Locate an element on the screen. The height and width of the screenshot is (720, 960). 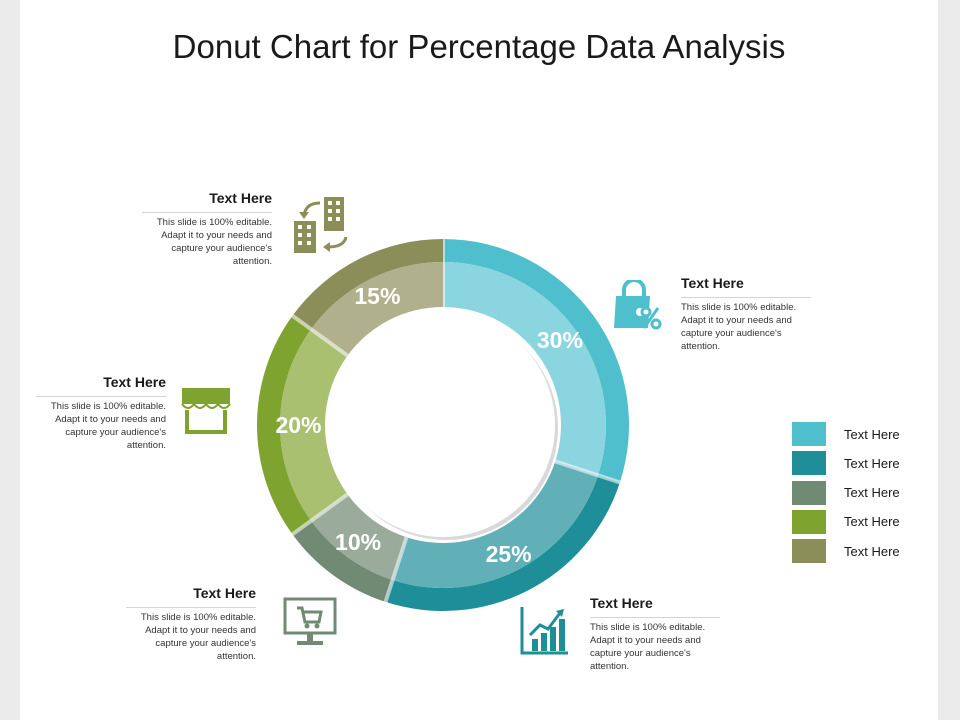
slice-percent-label: 30% is located at coordinates (560, 340).